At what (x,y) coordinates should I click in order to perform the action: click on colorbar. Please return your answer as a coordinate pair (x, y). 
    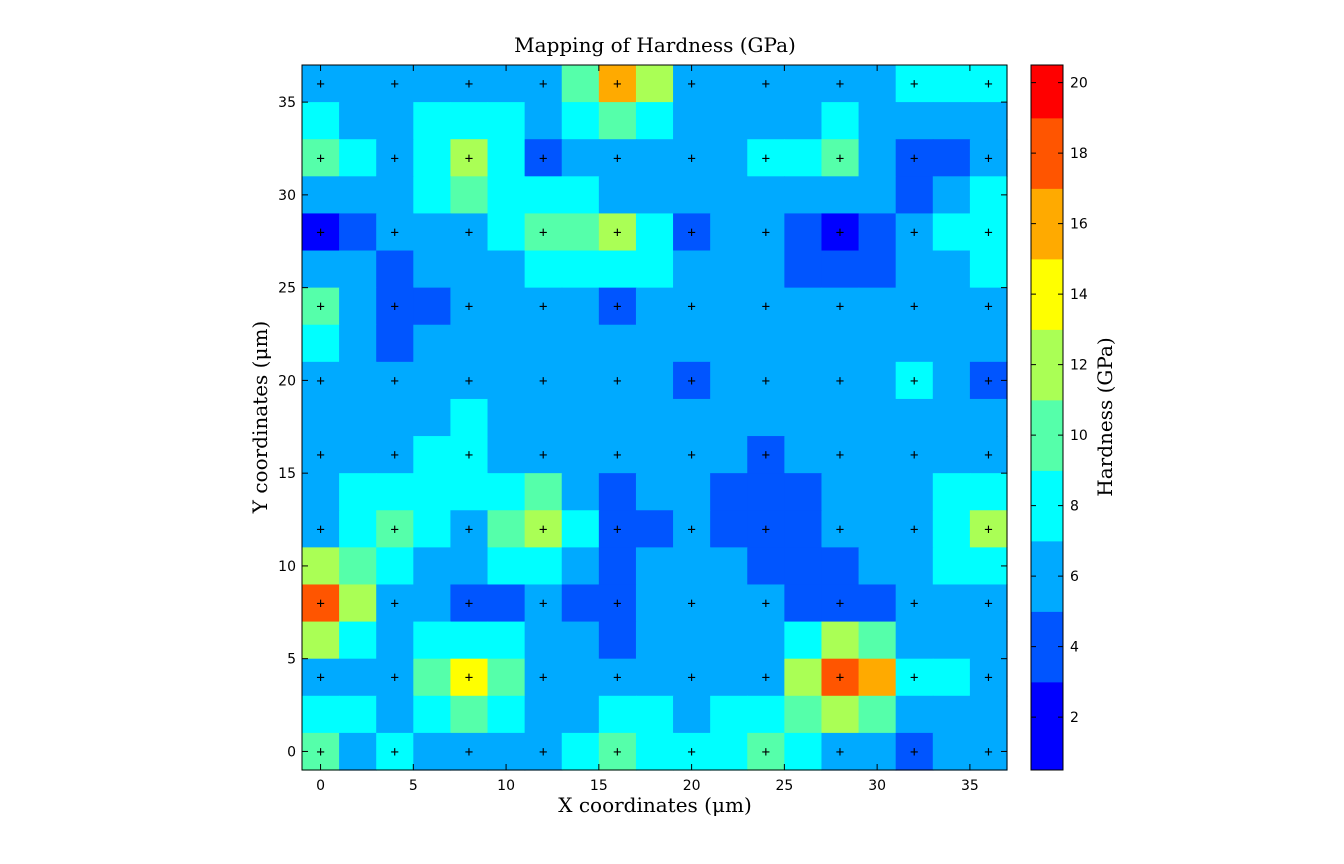
    Looking at the image, I should click on (1047, 418).